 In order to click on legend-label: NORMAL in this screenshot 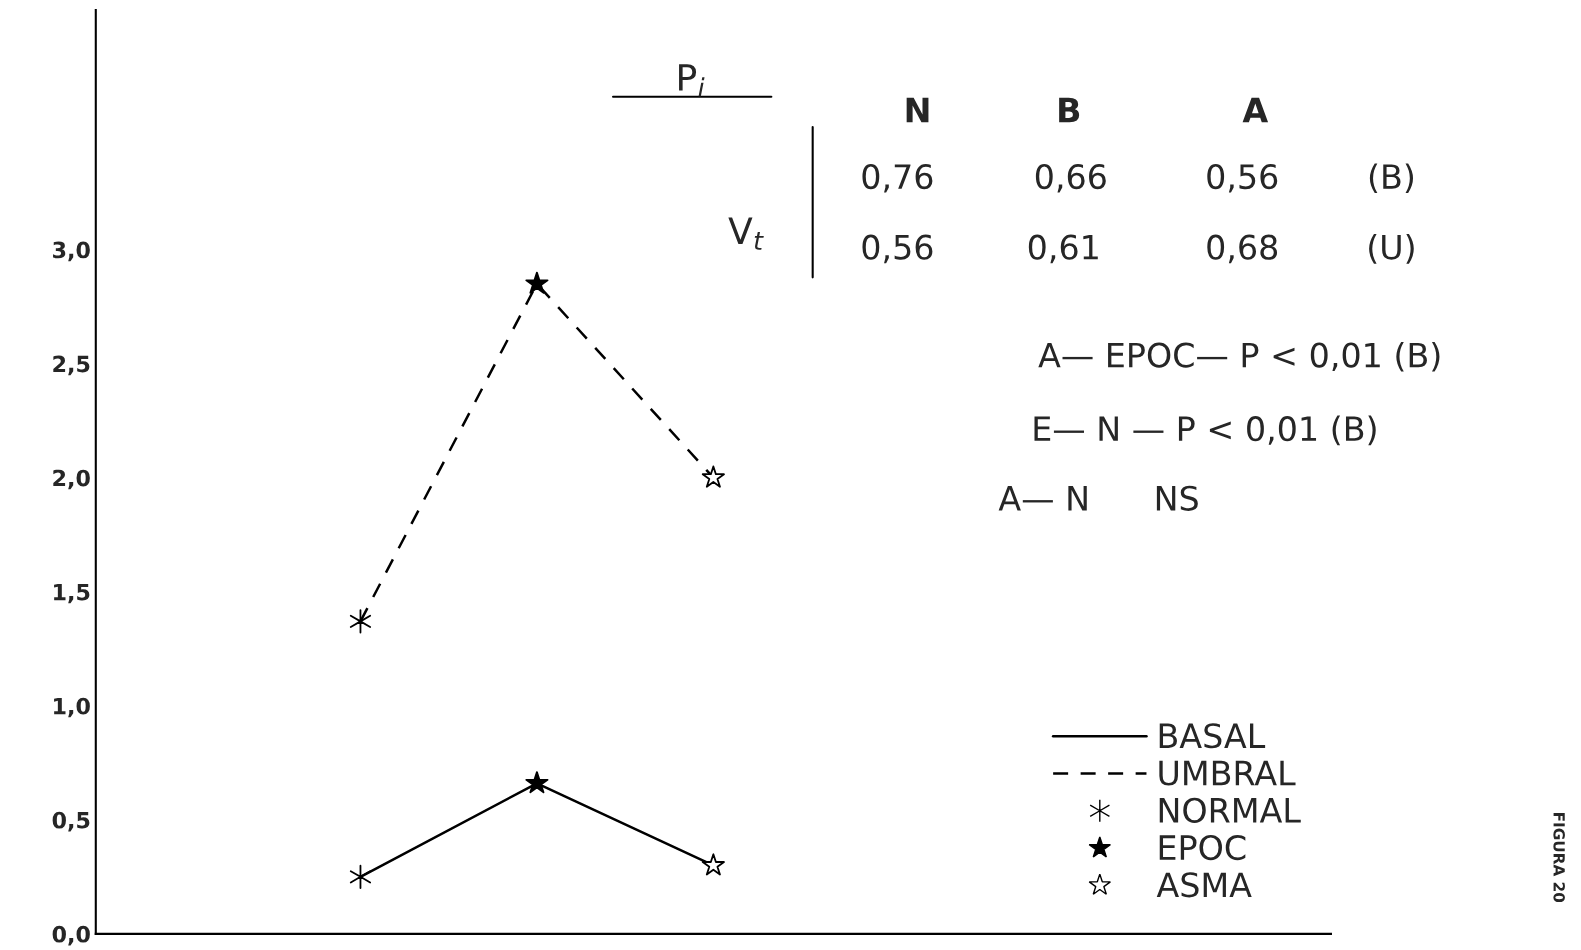, I will do `click(1230, 810)`.